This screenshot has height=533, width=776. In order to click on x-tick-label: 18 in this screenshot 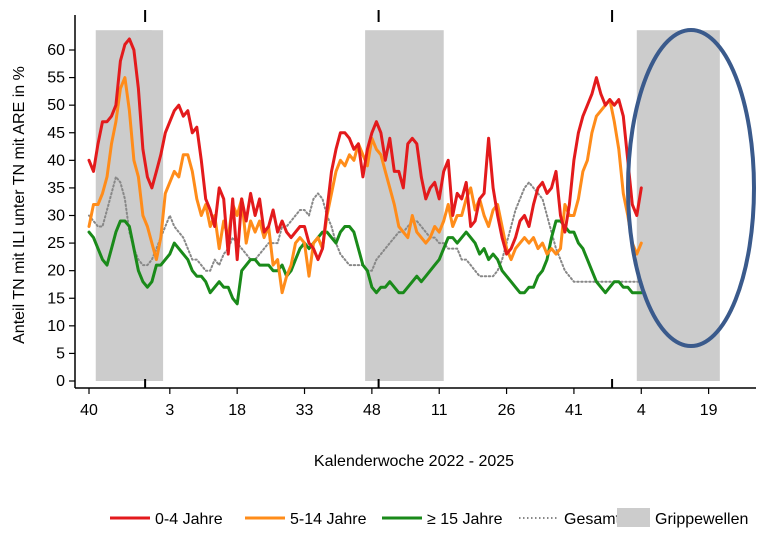, I will do `click(237, 410)`.